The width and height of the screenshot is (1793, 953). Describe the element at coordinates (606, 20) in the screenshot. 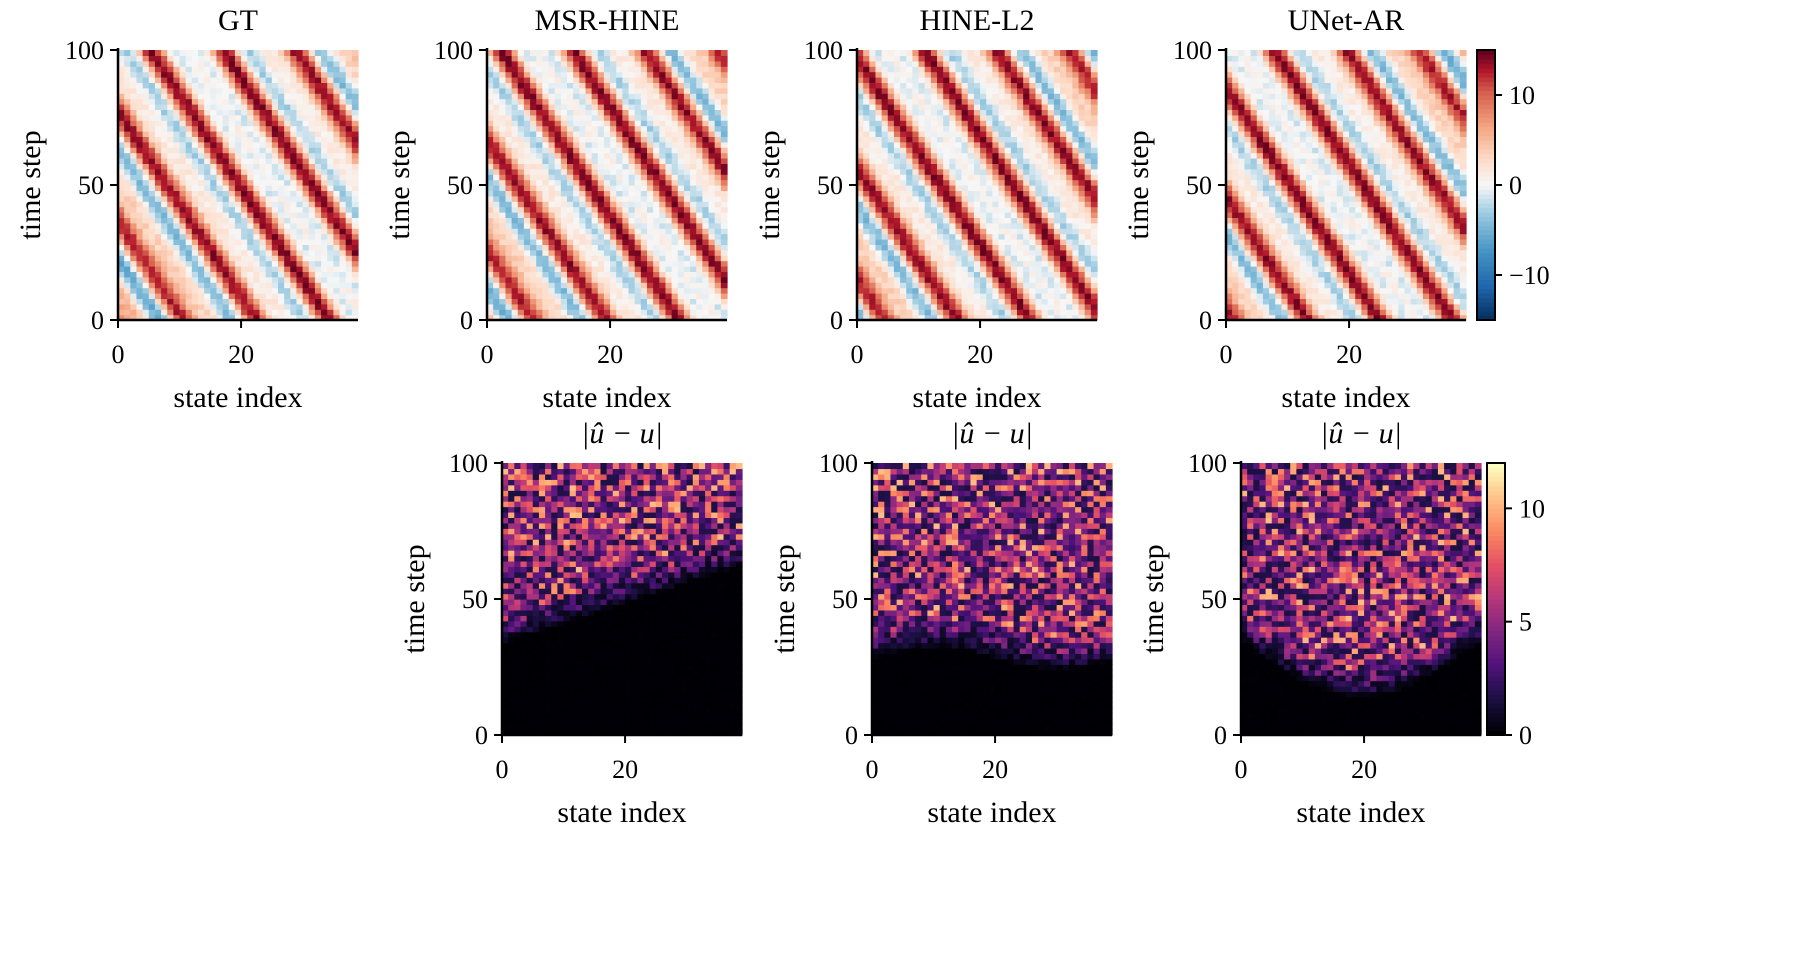

I see `panel-title: MSR-HINE` at that location.